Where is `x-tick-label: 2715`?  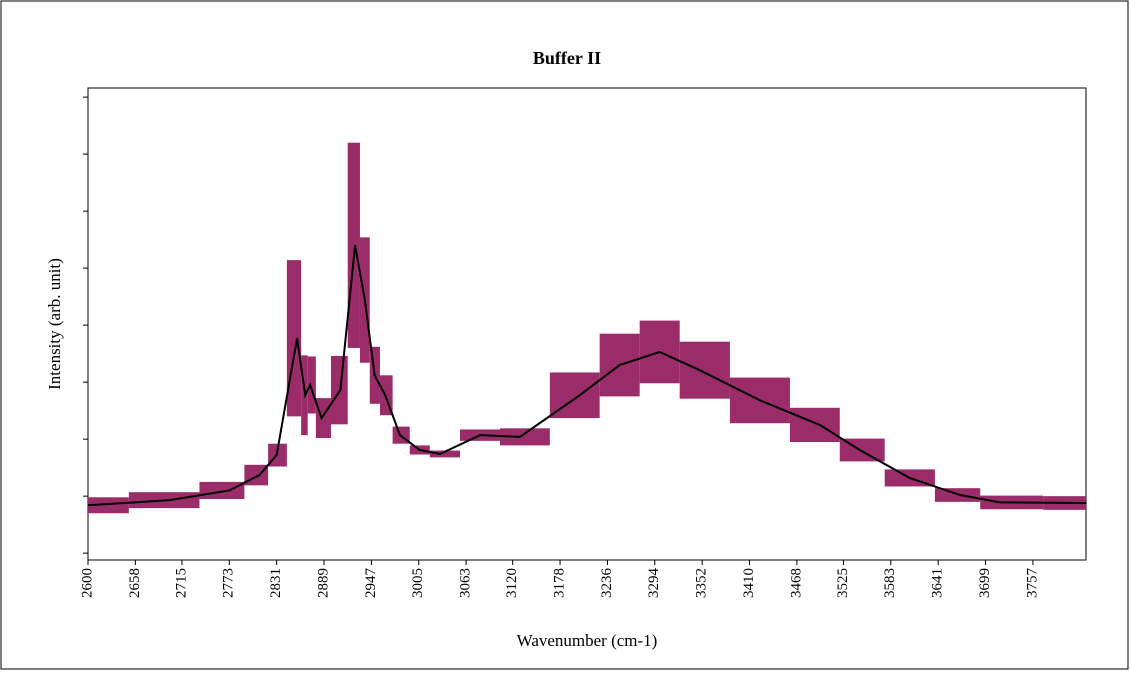
x-tick-label: 2715 is located at coordinates (181, 583).